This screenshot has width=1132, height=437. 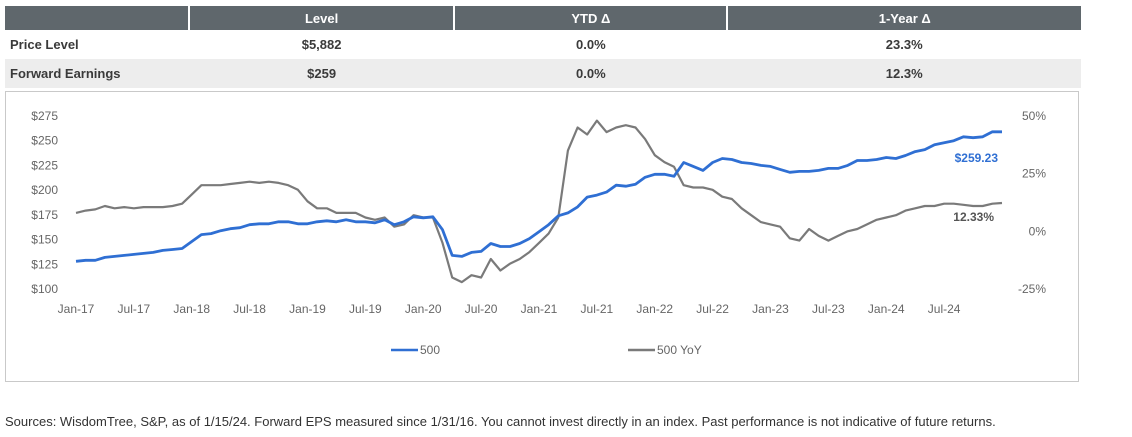 I want to click on row-label: Price Level, so click(x=44, y=44).